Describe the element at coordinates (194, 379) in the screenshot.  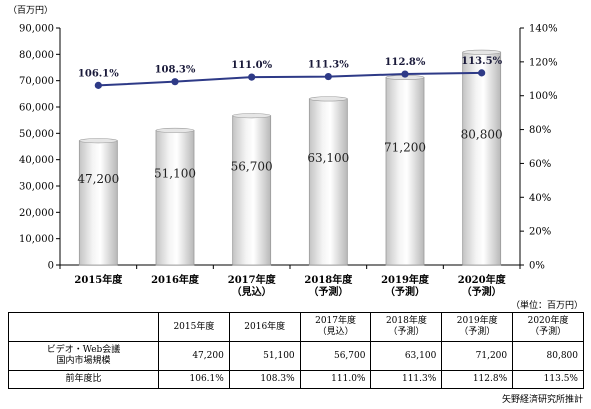
I see `table-cell: 106.1%` at that location.